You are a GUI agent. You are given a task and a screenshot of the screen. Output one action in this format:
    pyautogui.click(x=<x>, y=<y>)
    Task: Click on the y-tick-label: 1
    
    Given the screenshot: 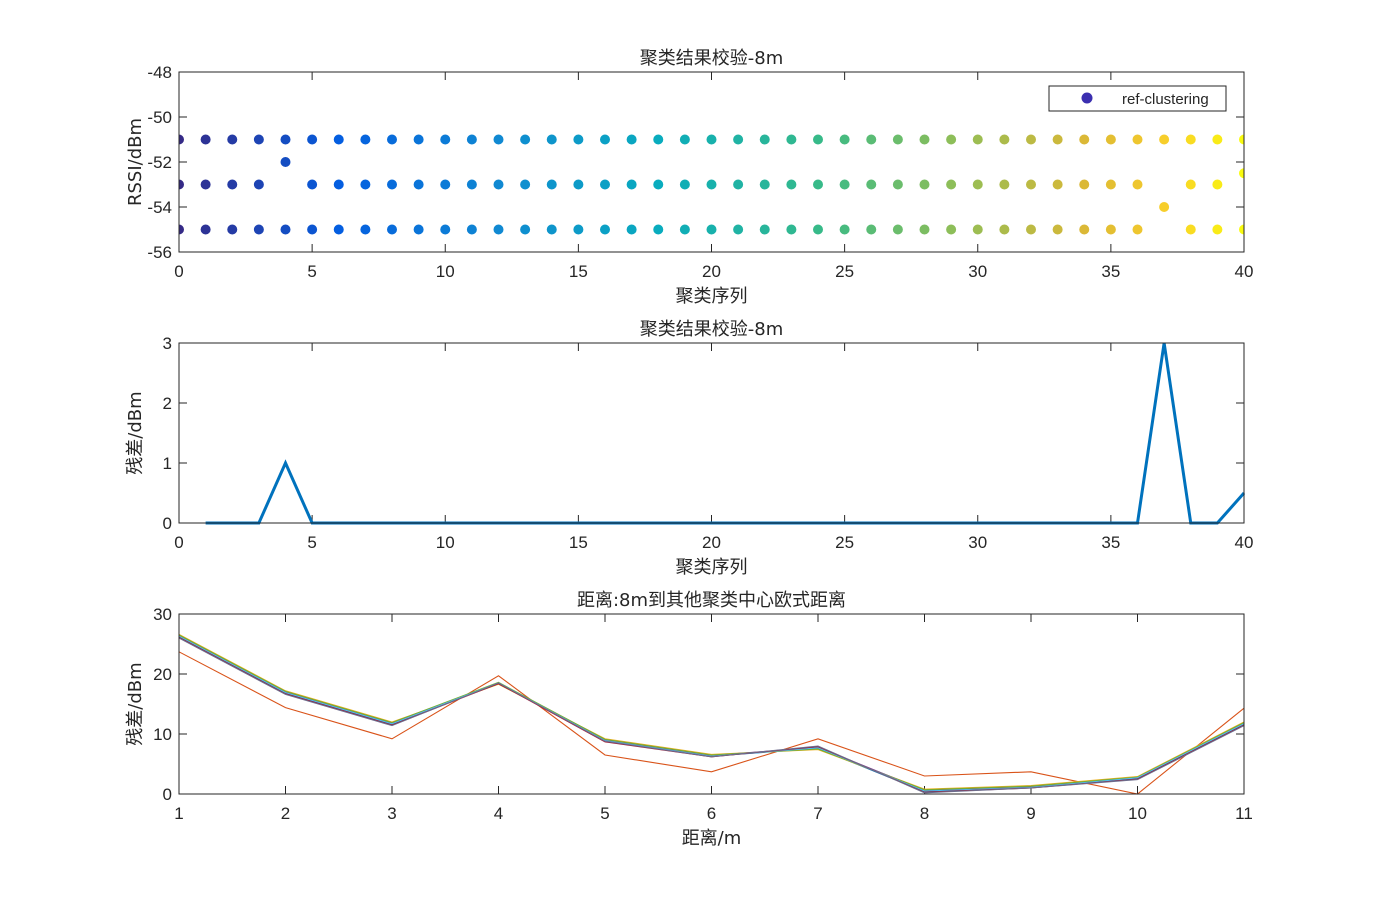 What is the action you would take?
    pyautogui.click(x=167, y=463)
    